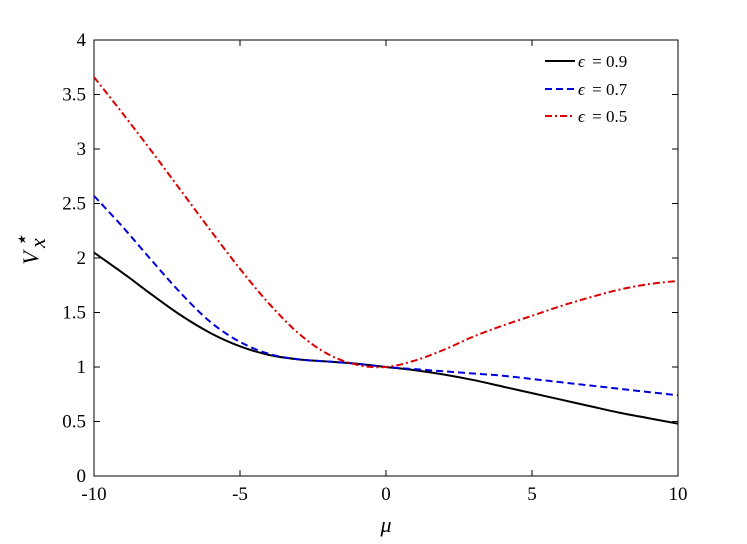 This screenshot has width=747, height=544. Describe the element at coordinates (74, 313) in the screenshot. I see `y-tick-label: 1.5` at that location.